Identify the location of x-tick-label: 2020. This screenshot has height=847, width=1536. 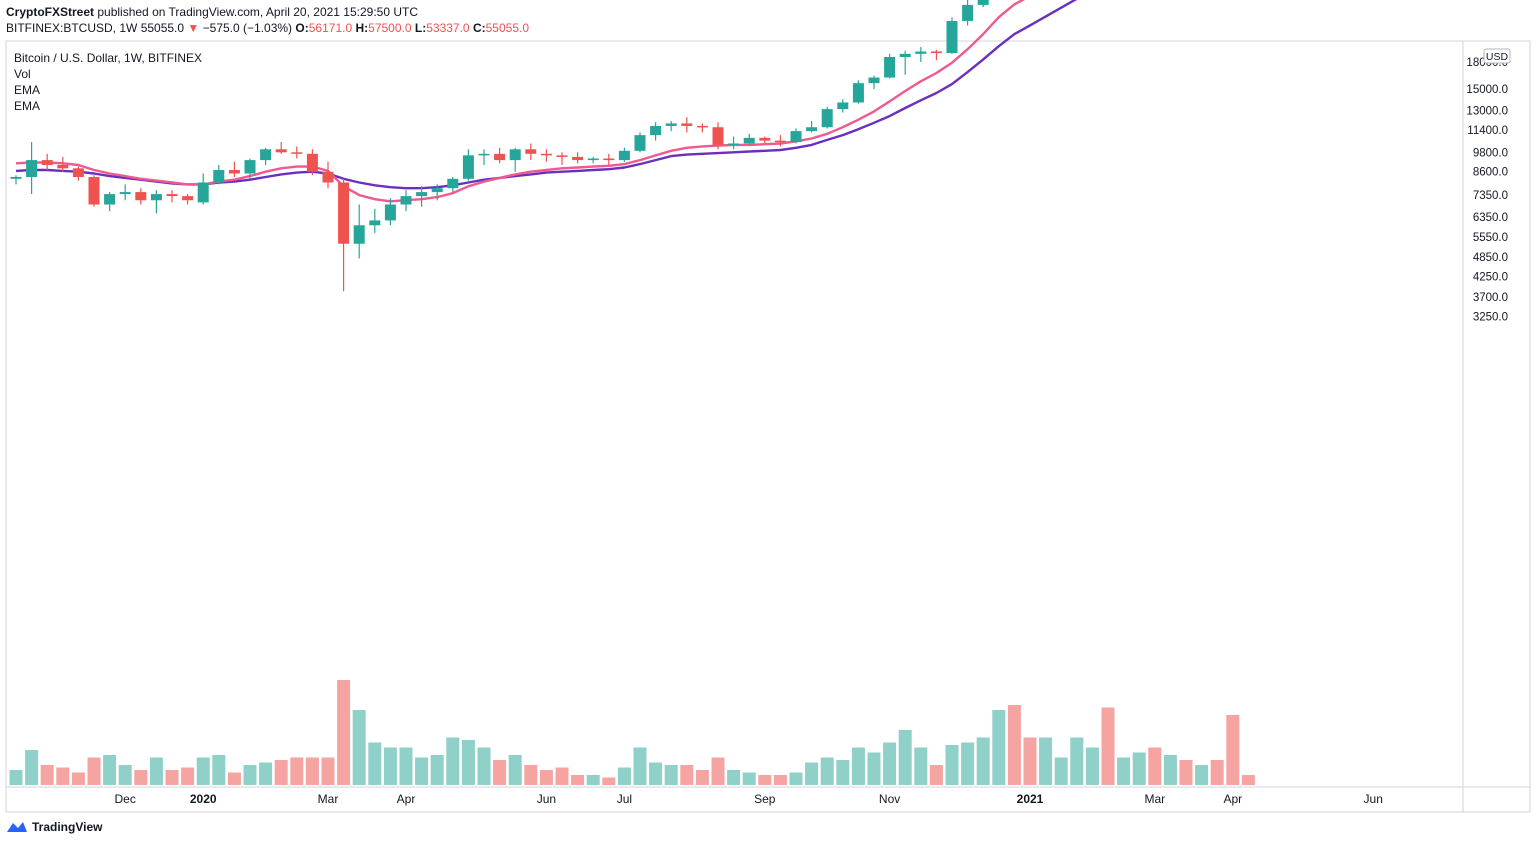
(203, 799).